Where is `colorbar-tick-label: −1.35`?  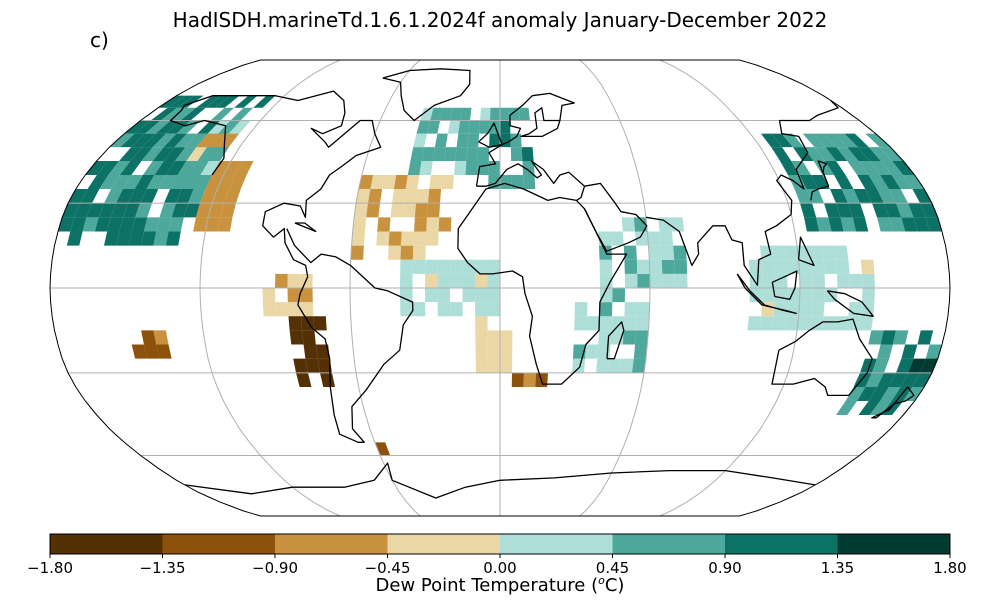
colorbar-tick-label: −1.35 is located at coordinates (162, 568).